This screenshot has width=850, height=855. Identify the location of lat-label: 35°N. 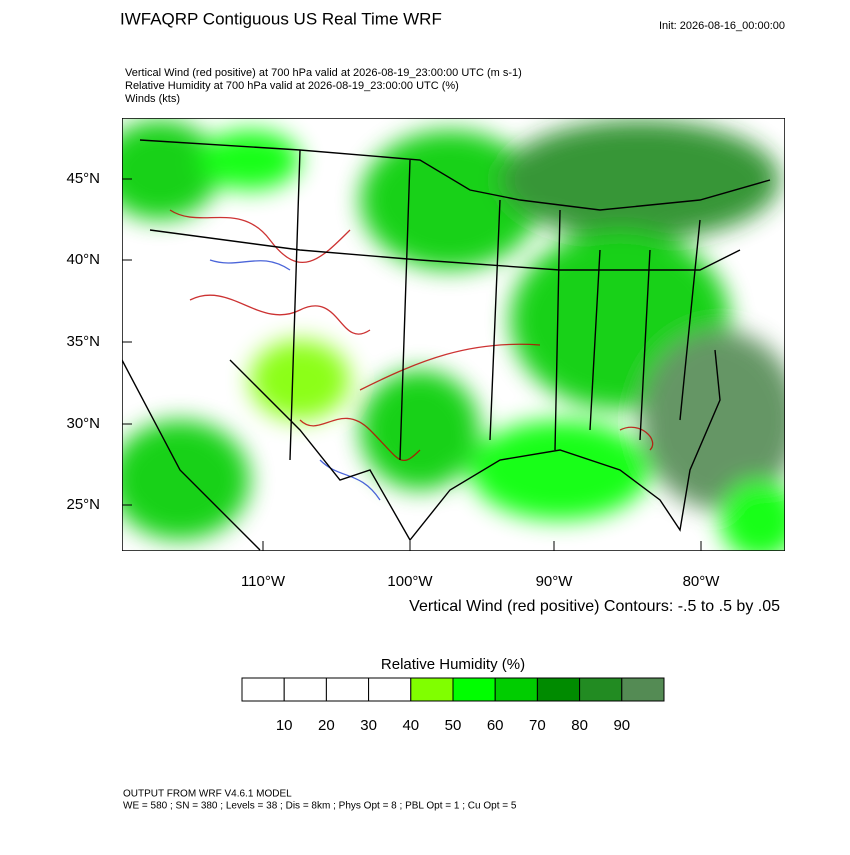
(83, 341).